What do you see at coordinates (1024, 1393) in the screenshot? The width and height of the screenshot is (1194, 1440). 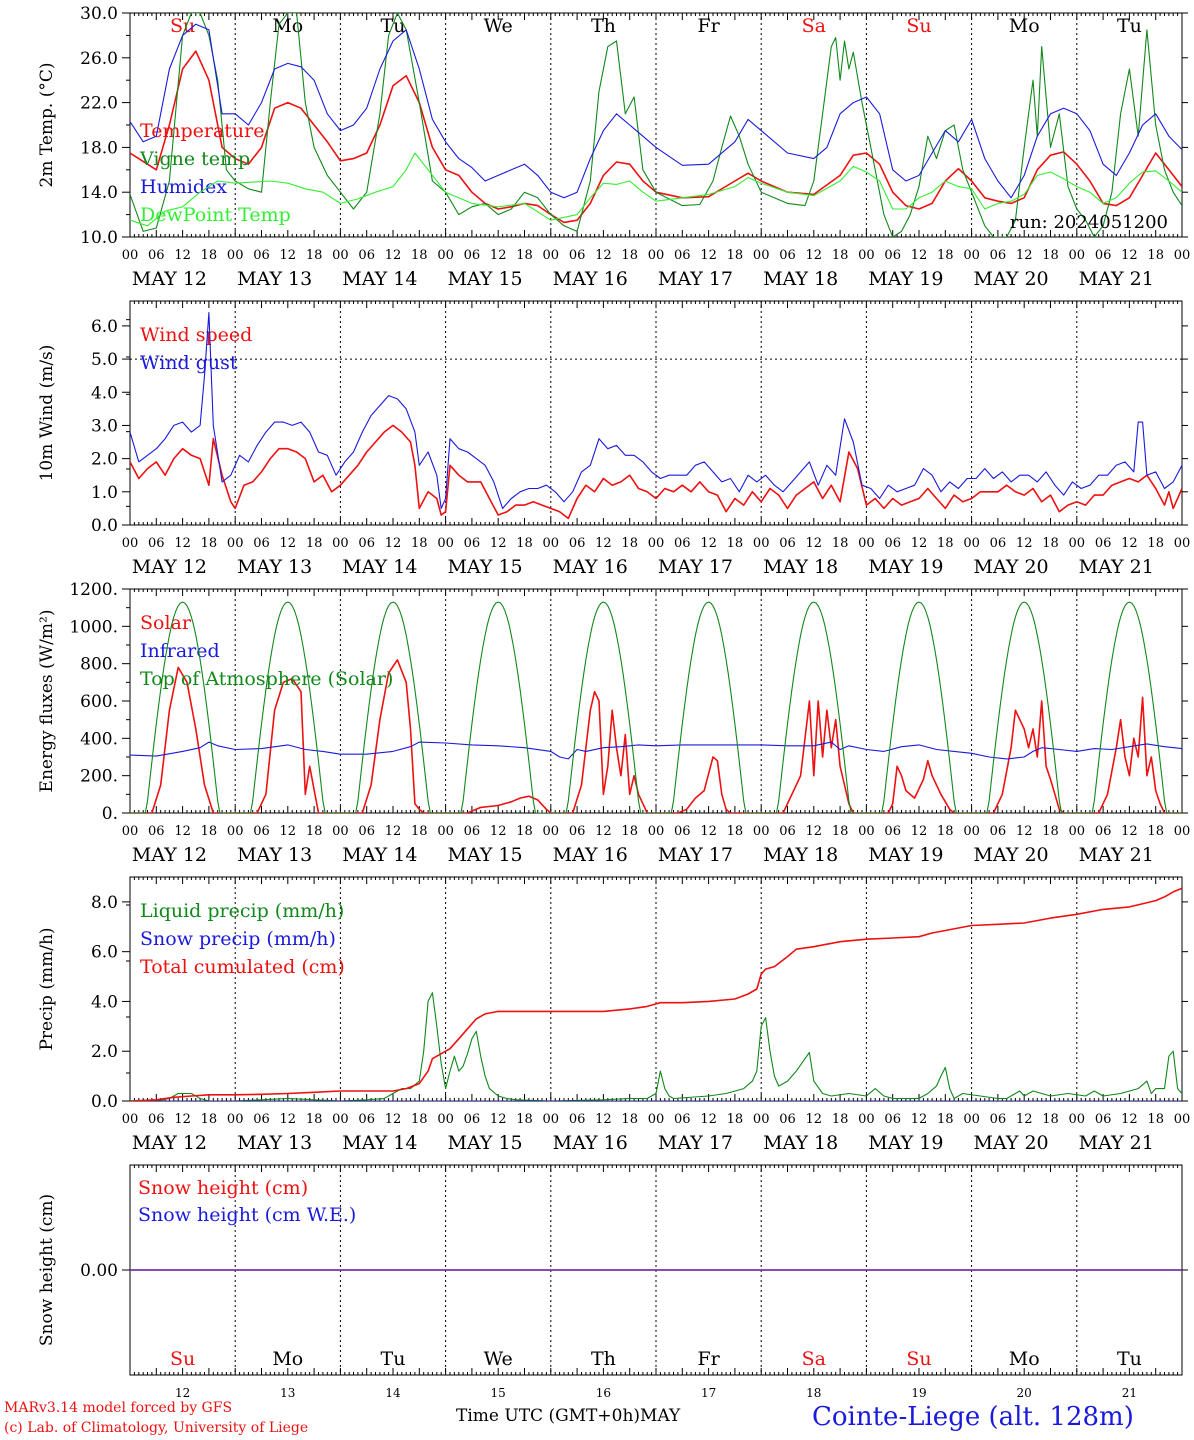 I see `day-number-label: 20` at bounding box center [1024, 1393].